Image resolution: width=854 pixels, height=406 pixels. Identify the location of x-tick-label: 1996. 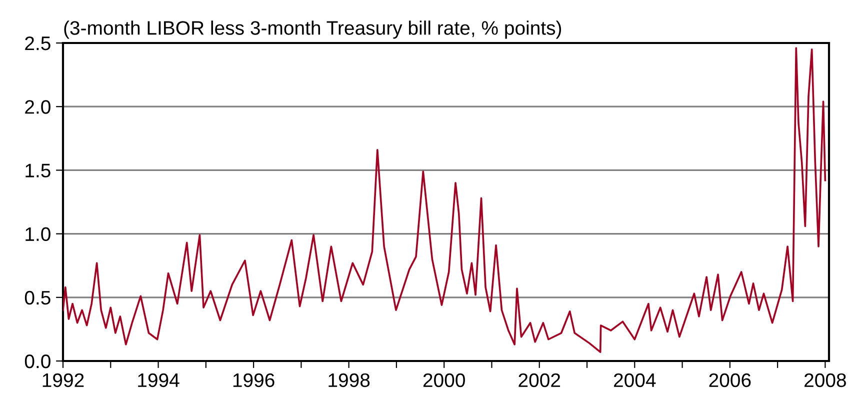
(253, 380).